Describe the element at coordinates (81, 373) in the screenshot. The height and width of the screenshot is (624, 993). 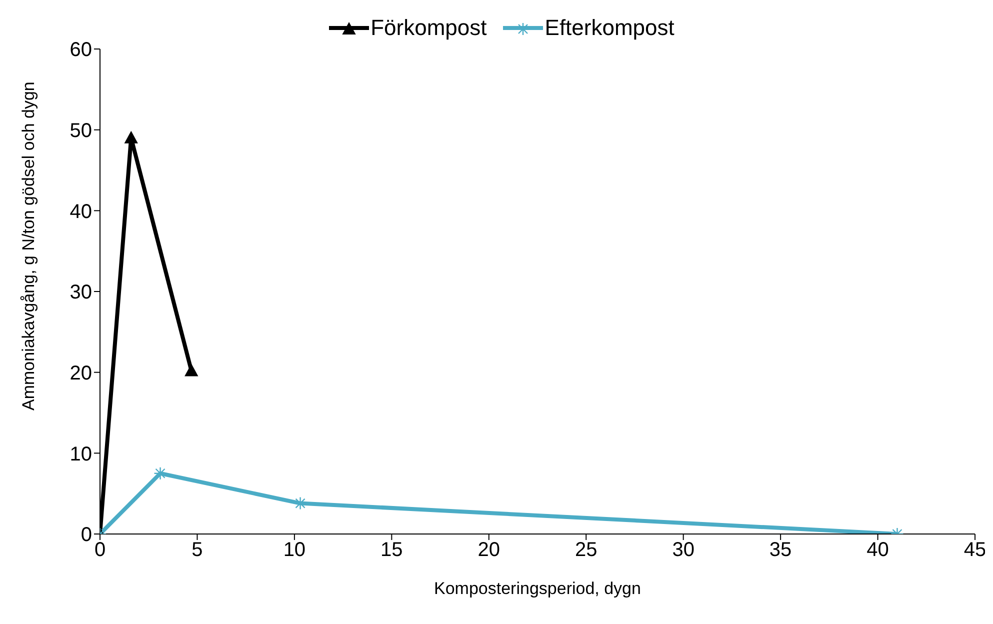
I see `y-tick-label: 20` at that location.